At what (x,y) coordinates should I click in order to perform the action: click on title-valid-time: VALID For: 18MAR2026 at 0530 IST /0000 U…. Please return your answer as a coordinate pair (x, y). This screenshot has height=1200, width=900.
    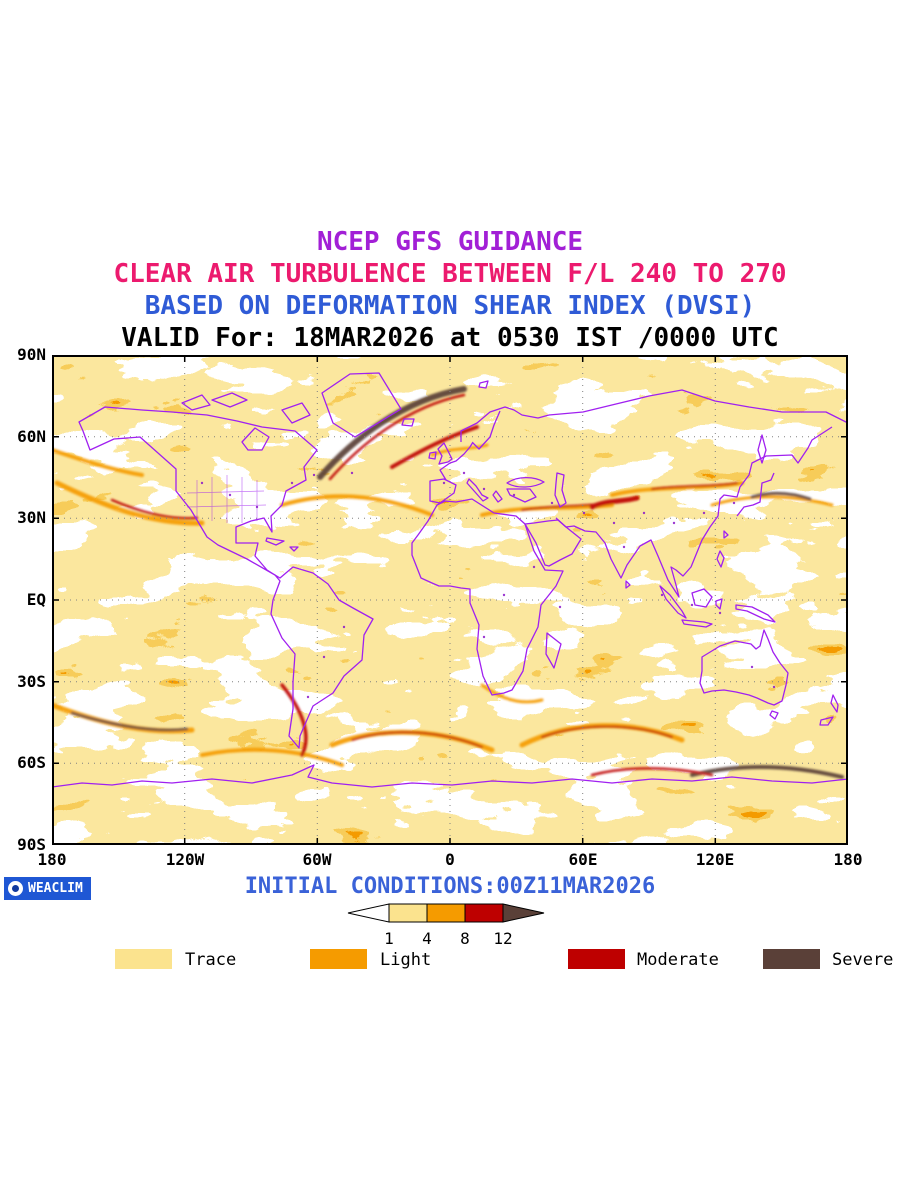
    Looking at the image, I should click on (450, 338).